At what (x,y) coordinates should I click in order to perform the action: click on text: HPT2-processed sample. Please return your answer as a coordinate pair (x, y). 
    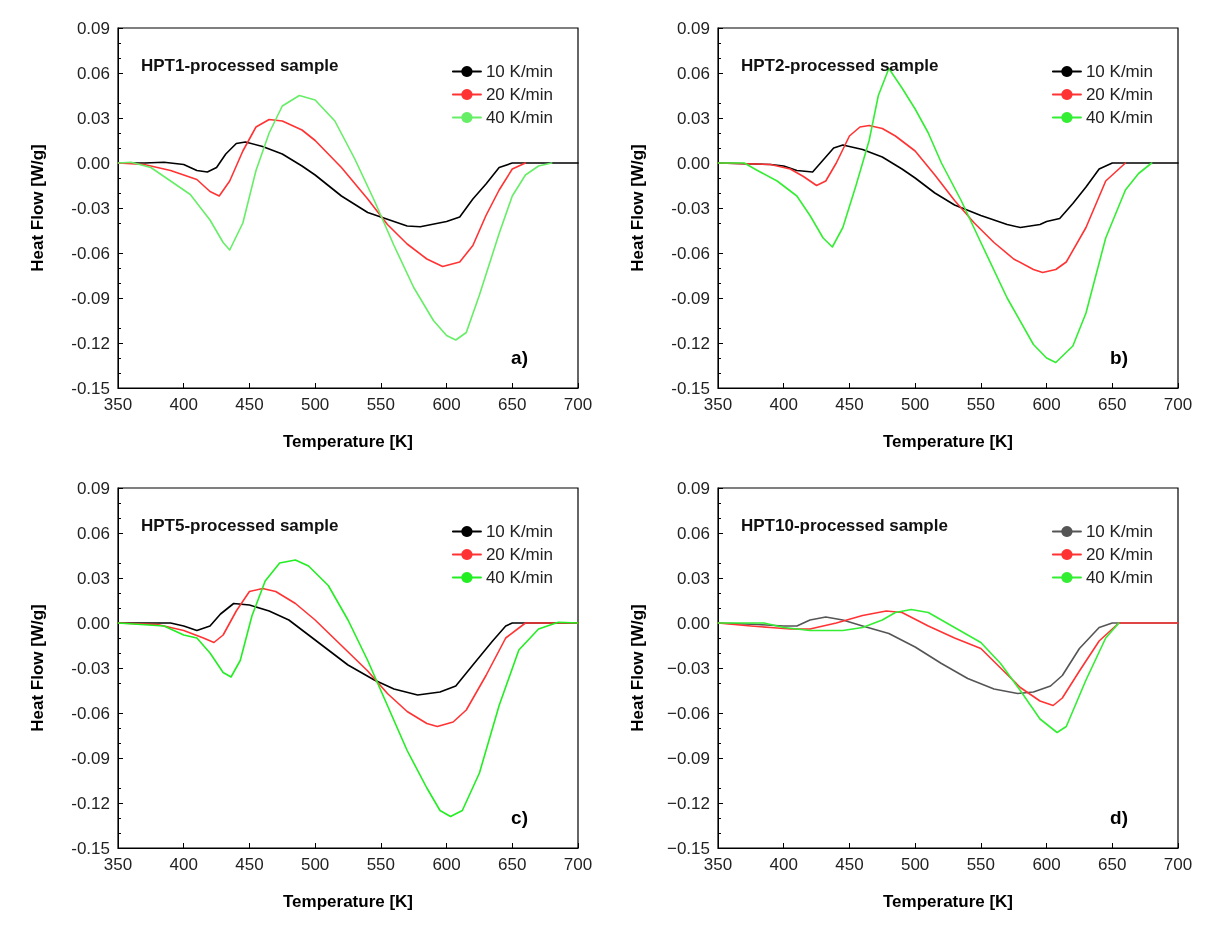
    Looking at the image, I should click on (840, 65).